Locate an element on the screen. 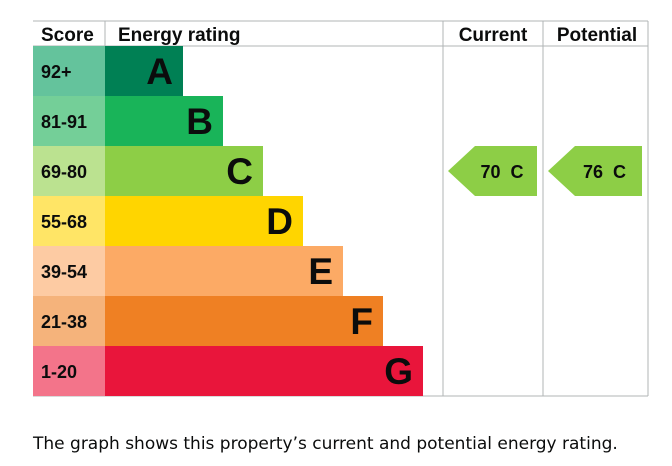  potential-column-header: Potential is located at coordinates (597, 35).